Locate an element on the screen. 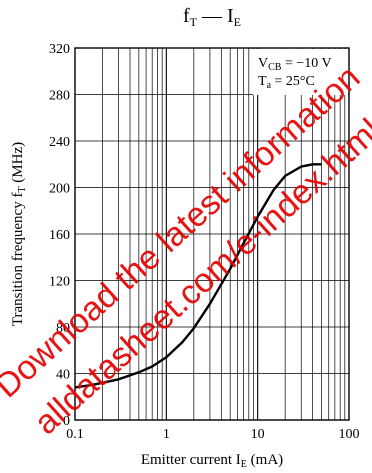  y-tick-label: 160 is located at coordinates (59, 235).